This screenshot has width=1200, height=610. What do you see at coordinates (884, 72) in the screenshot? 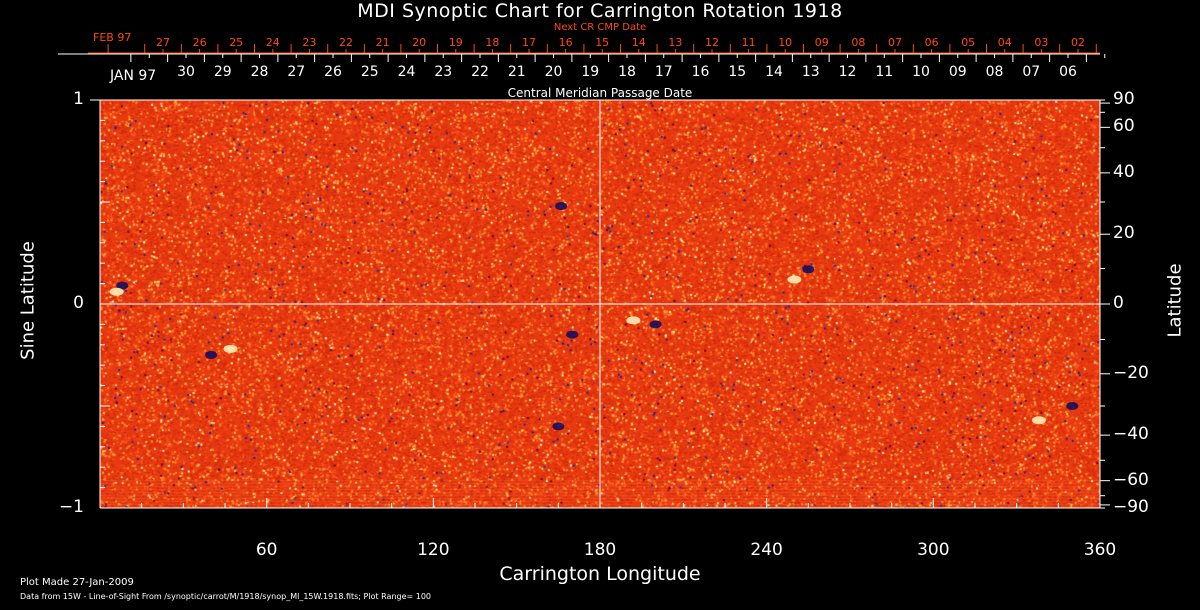
I see `white-axis-label: 11` at bounding box center [884, 72].